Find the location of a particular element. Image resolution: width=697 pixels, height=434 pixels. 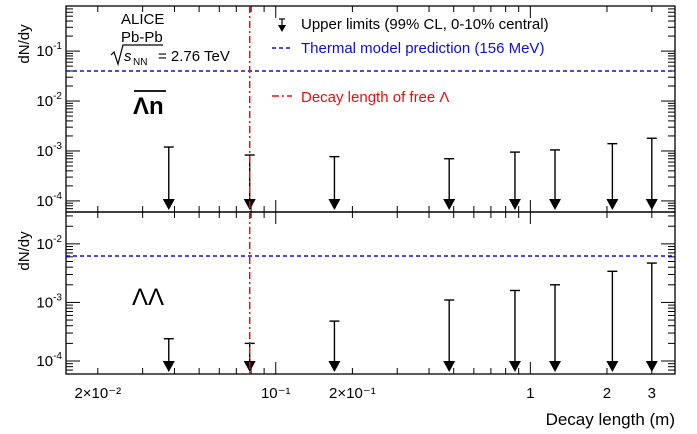

y-axis-label-top: dN/dy is located at coordinates (24, 44).